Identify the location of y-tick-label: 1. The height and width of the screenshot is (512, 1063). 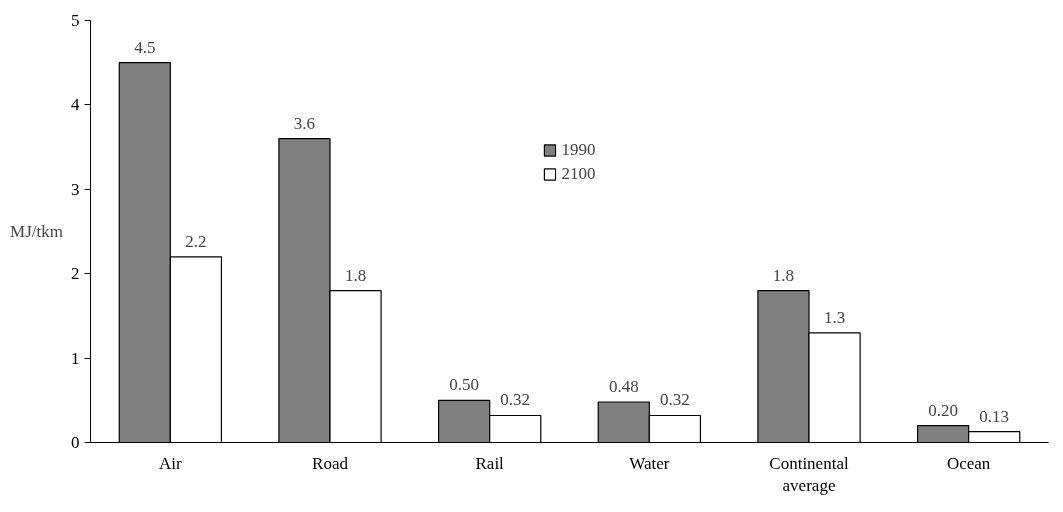
(75, 358).